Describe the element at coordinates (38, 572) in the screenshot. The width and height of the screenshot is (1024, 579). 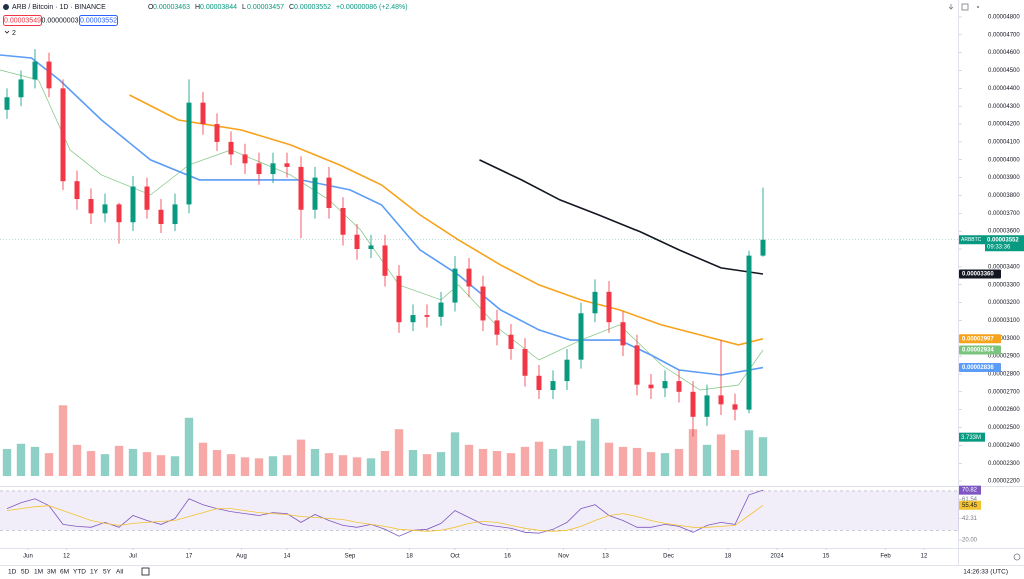
I see `range-button: 1M` at that location.